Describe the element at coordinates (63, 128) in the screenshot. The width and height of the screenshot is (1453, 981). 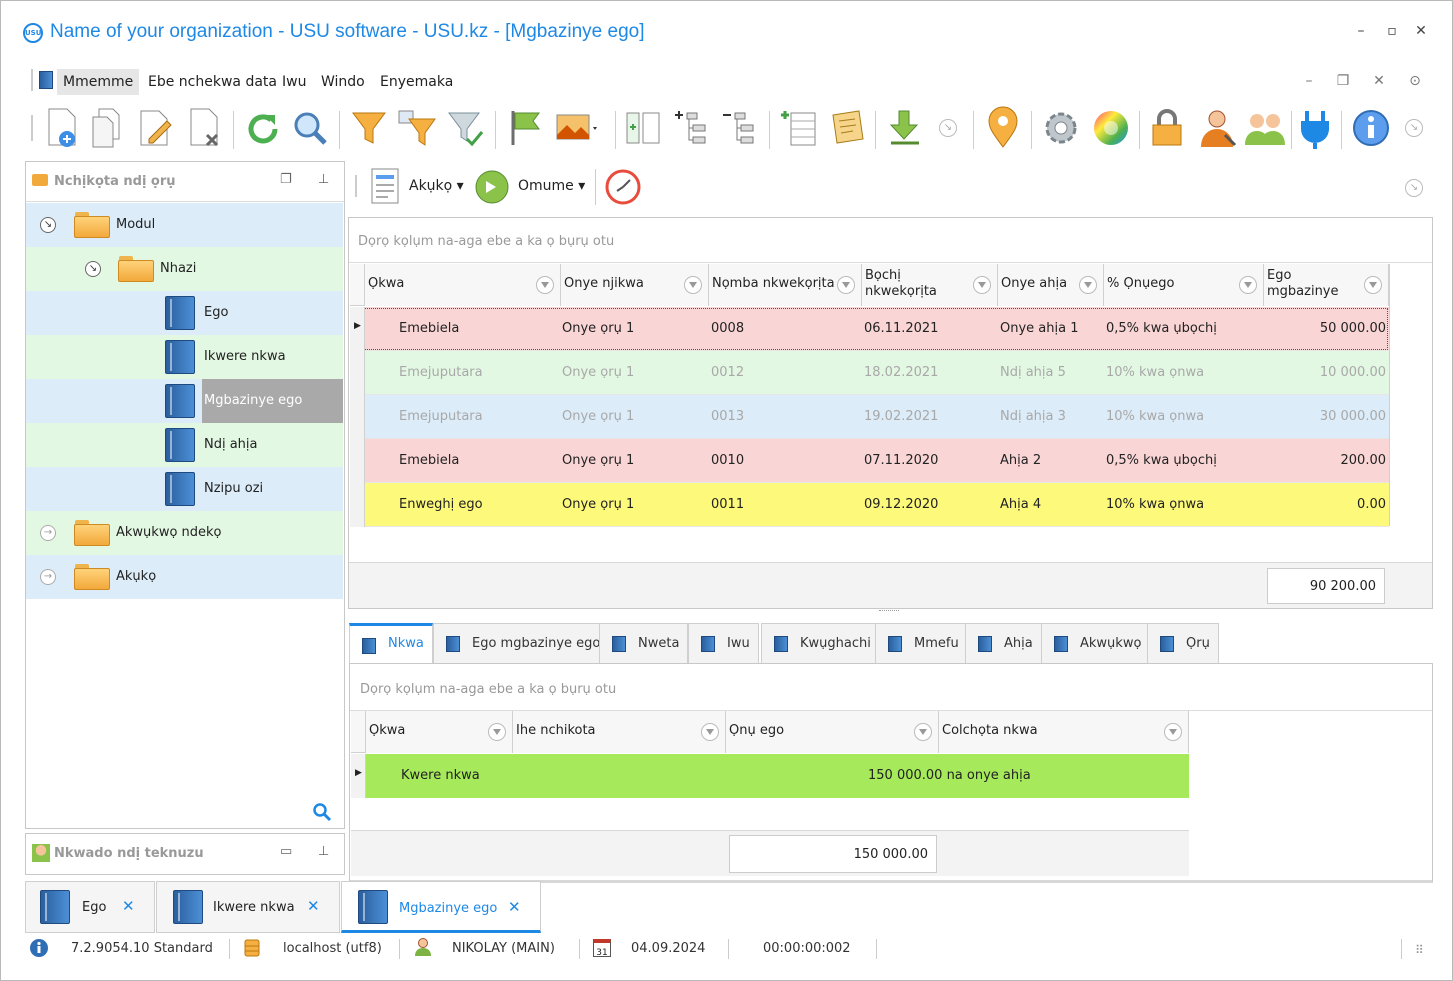
I see `add-icon` at that location.